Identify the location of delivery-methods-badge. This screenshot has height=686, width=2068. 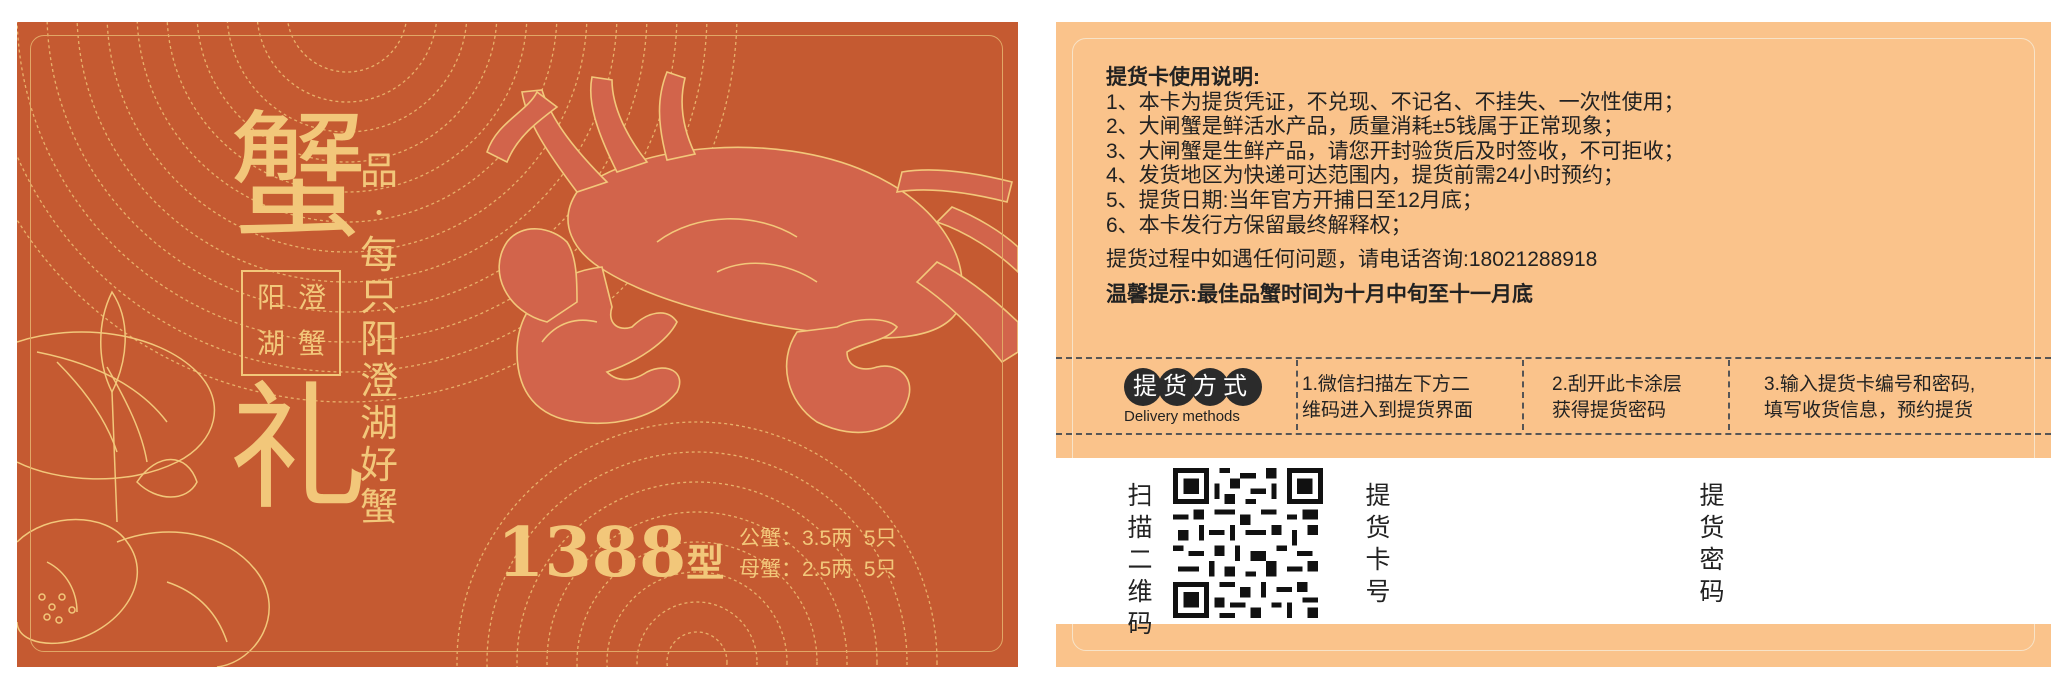
(1193, 387).